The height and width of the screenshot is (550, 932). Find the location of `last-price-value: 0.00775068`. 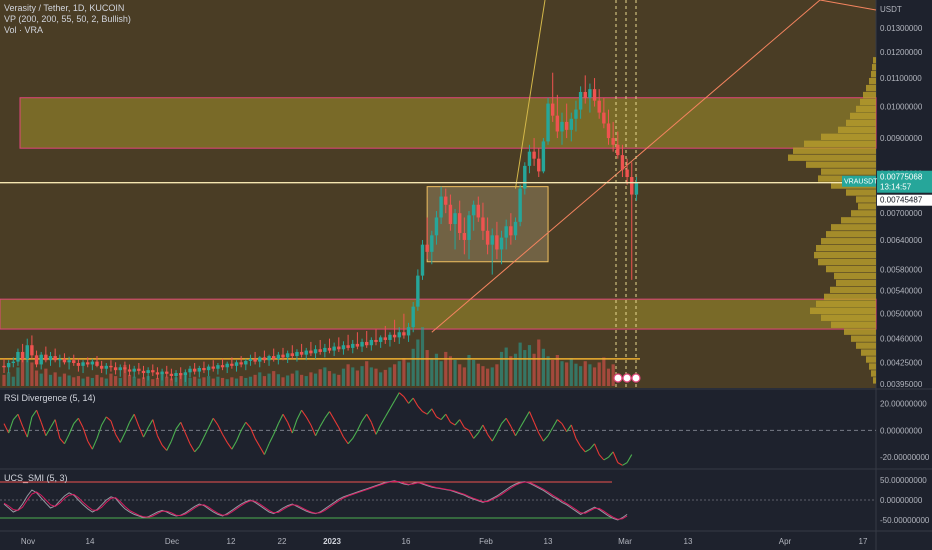

last-price-value: 0.00775068 is located at coordinates (901, 177).